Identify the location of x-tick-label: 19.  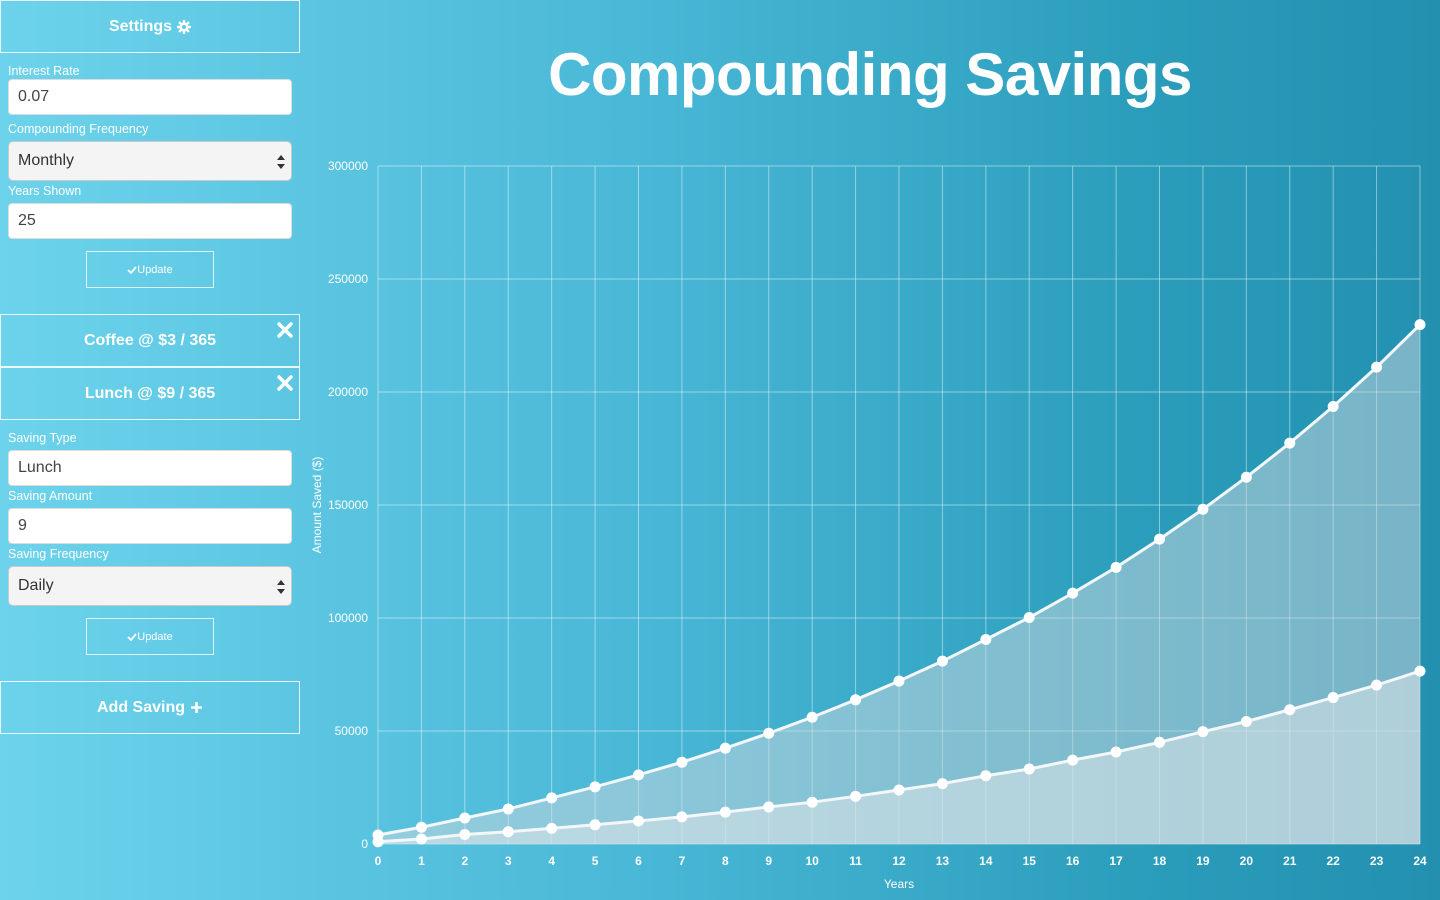
(1203, 861).